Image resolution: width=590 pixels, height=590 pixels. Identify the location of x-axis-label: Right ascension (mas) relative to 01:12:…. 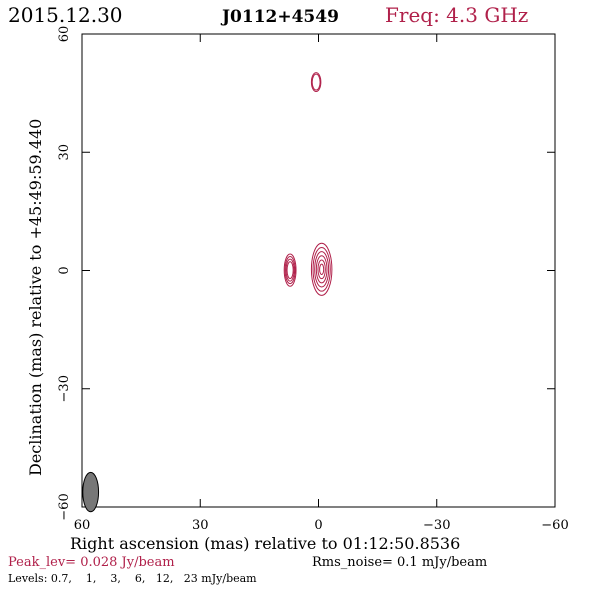
(265, 543).